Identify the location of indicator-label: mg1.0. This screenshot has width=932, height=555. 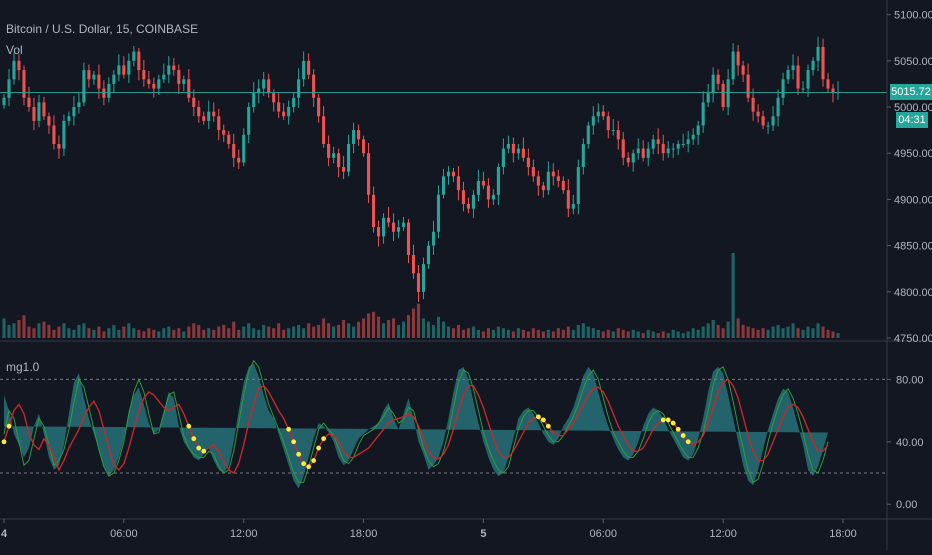
(23, 367).